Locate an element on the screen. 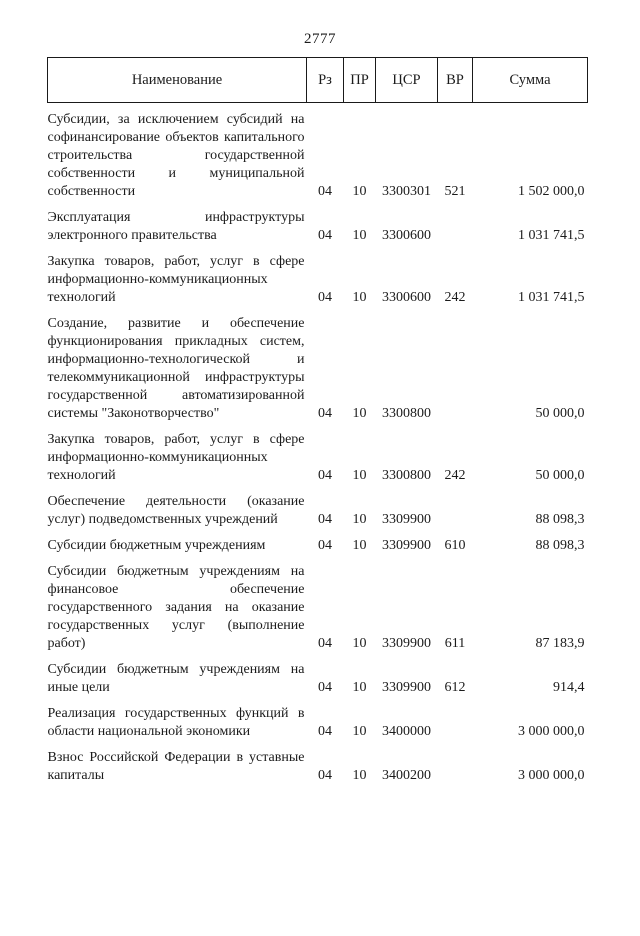  cell-sum-amount: 914,4 is located at coordinates (569, 687).